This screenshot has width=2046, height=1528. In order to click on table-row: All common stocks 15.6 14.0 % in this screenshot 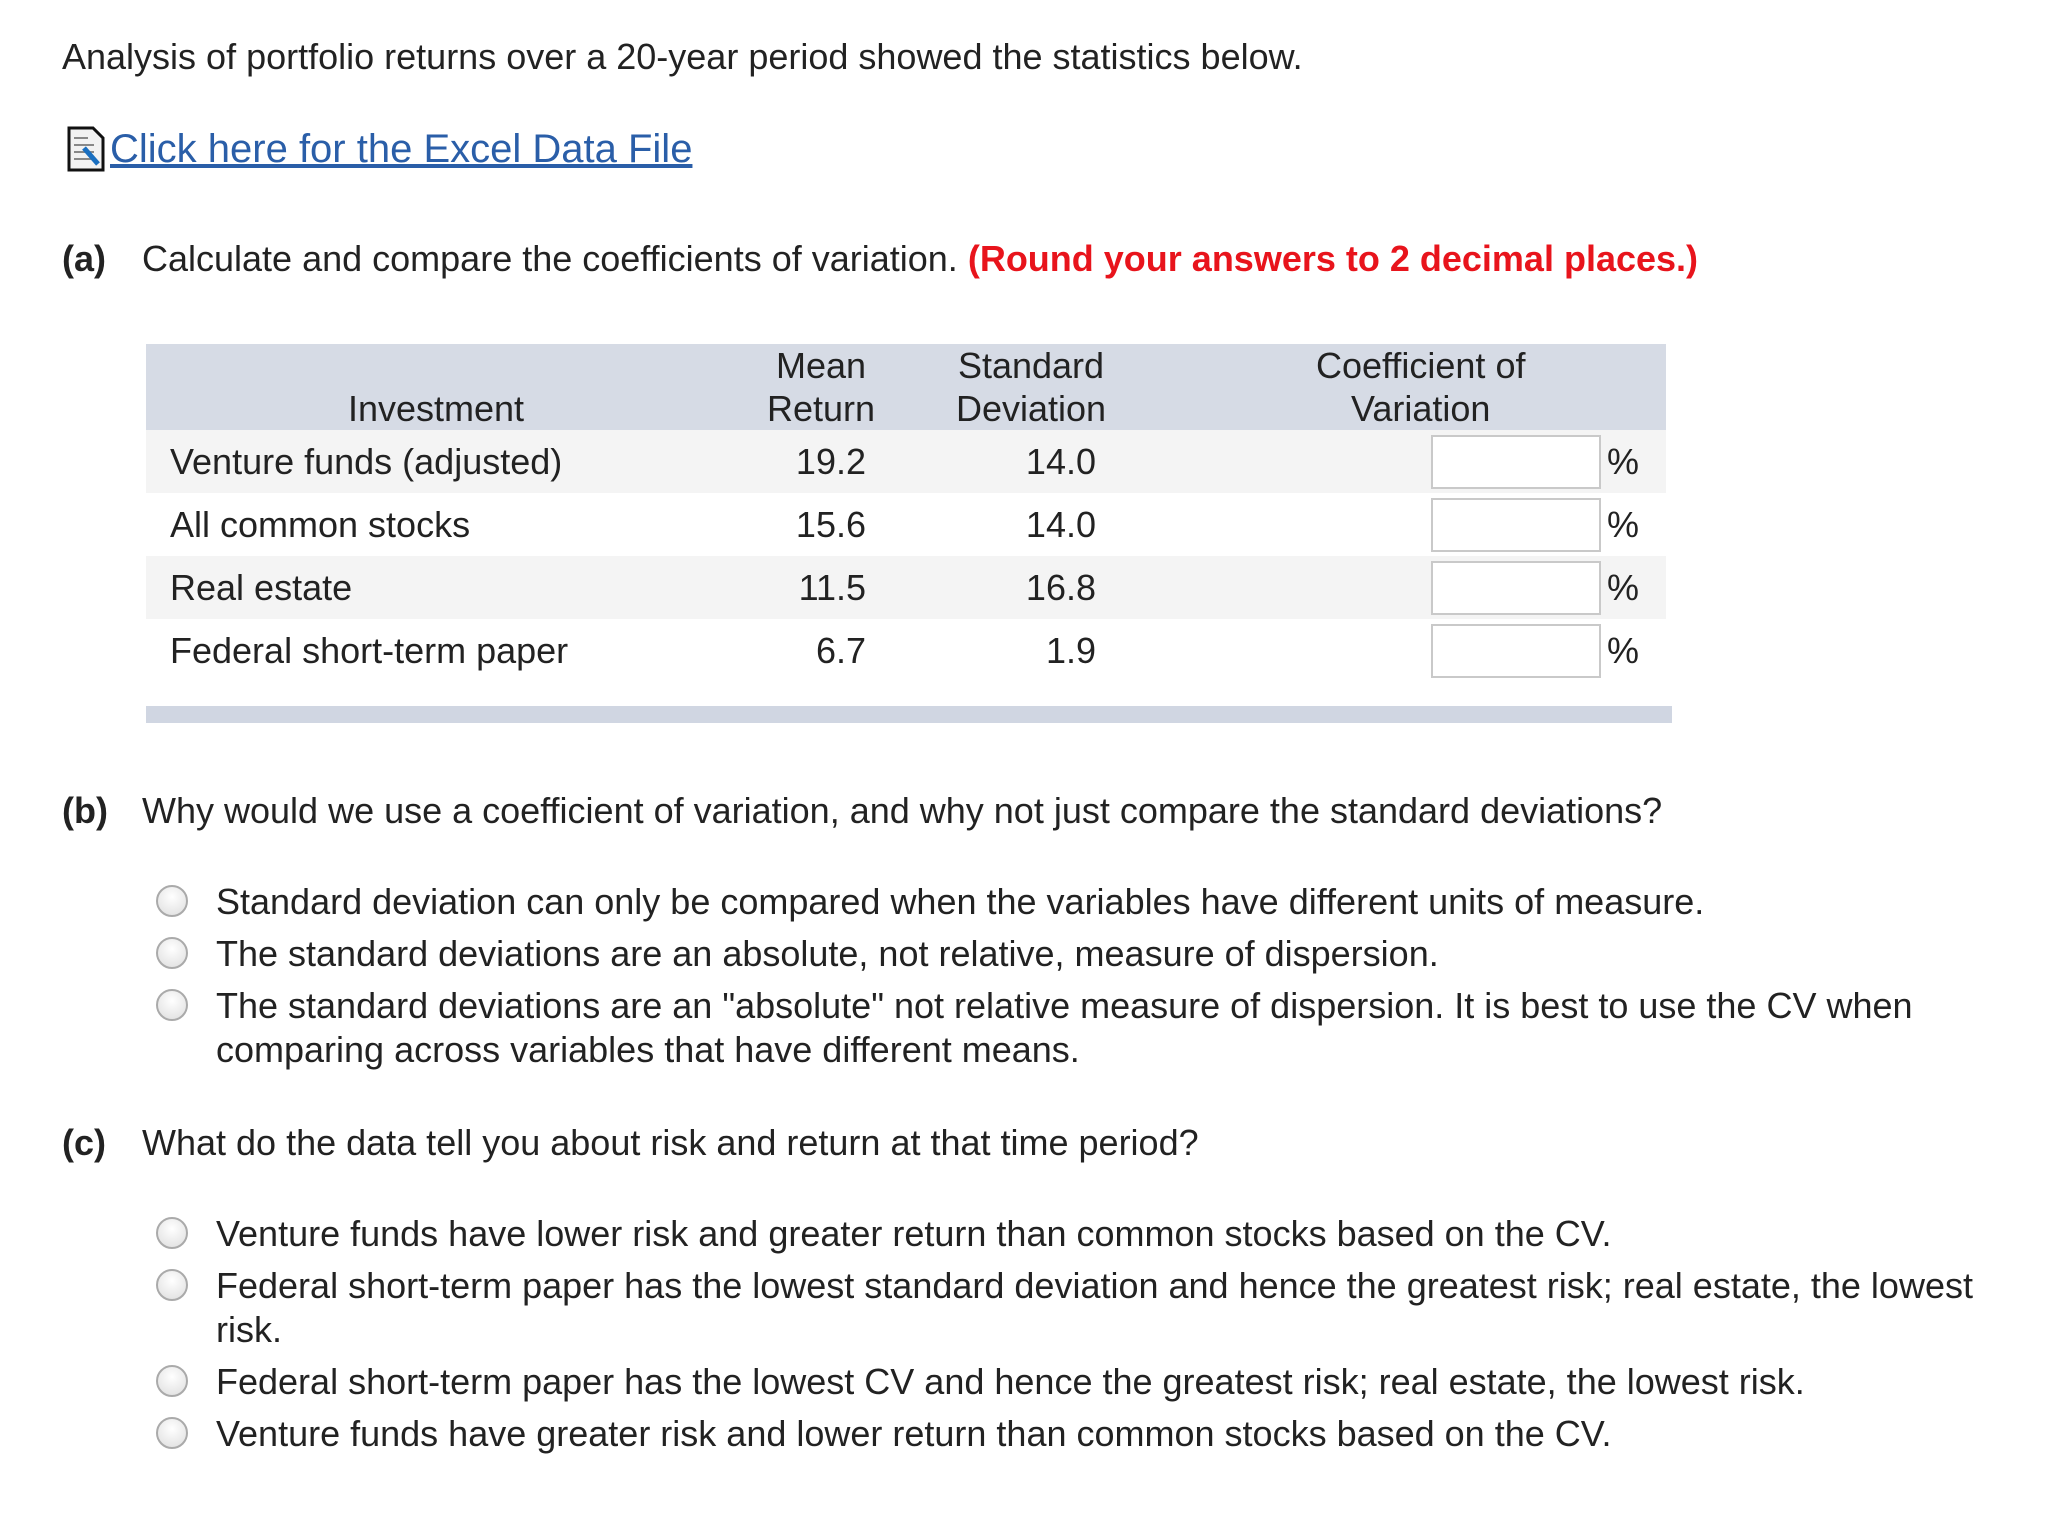, I will do `click(906, 524)`.